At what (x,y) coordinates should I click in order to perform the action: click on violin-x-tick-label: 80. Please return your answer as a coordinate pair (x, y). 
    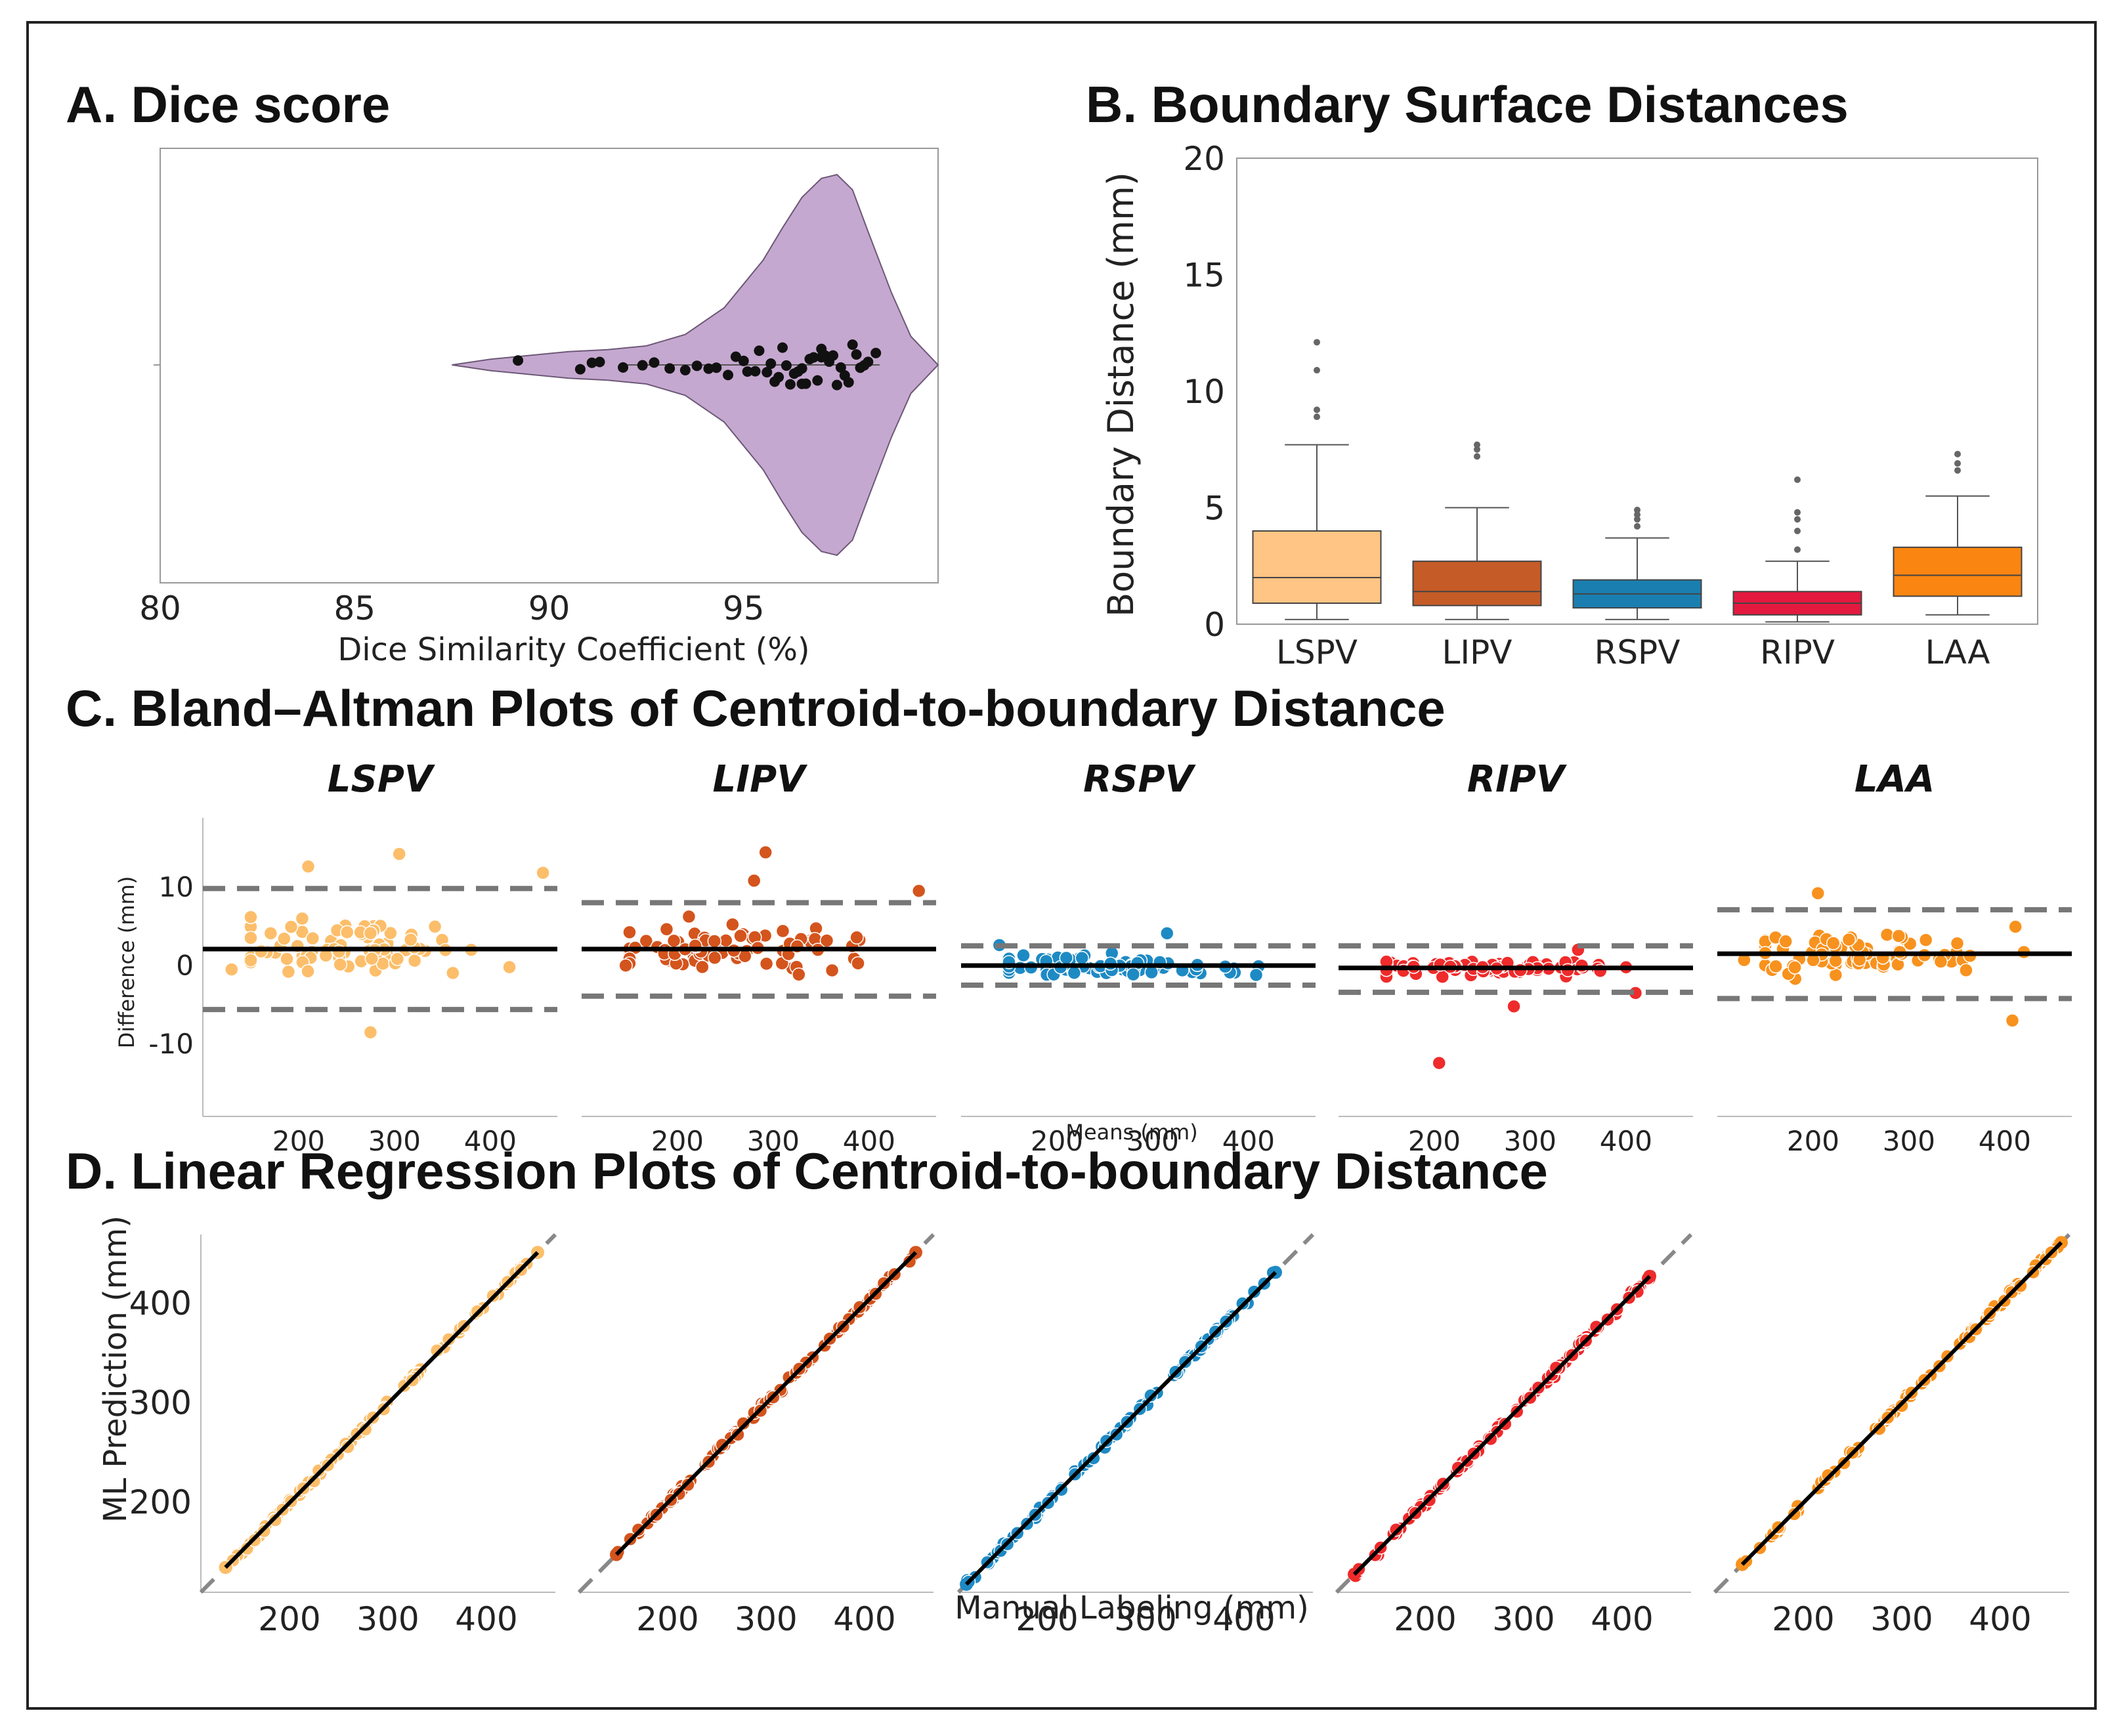
    Looking at the image, I should click on (160, 608).